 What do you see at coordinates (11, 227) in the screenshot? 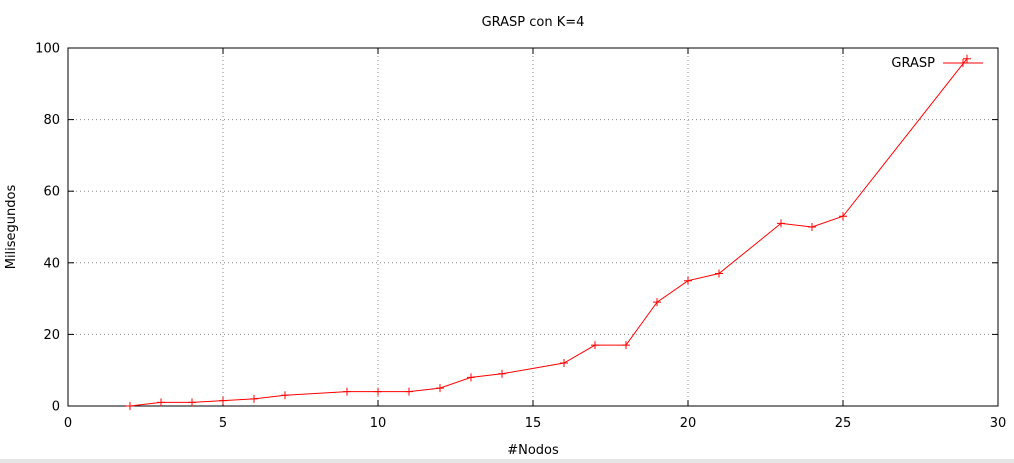
I see `y-axis-label: Milisegundos` at bounding box center [11, 227].